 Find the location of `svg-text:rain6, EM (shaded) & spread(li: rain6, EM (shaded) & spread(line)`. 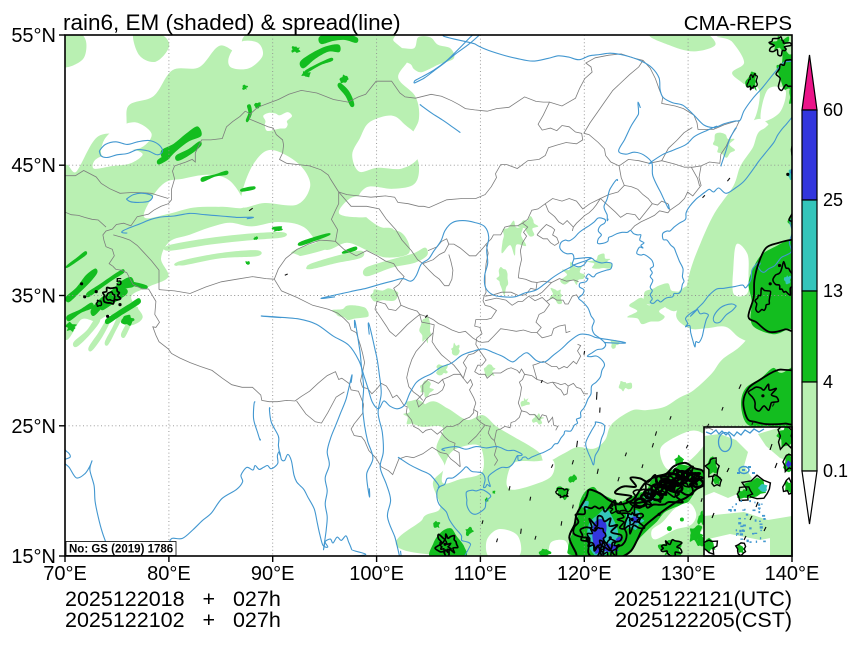

svg-text:rain6, EM (shaded) & spread(li: rain6, EM (shaded) & spread(line) is located at coordinates (232, 22).